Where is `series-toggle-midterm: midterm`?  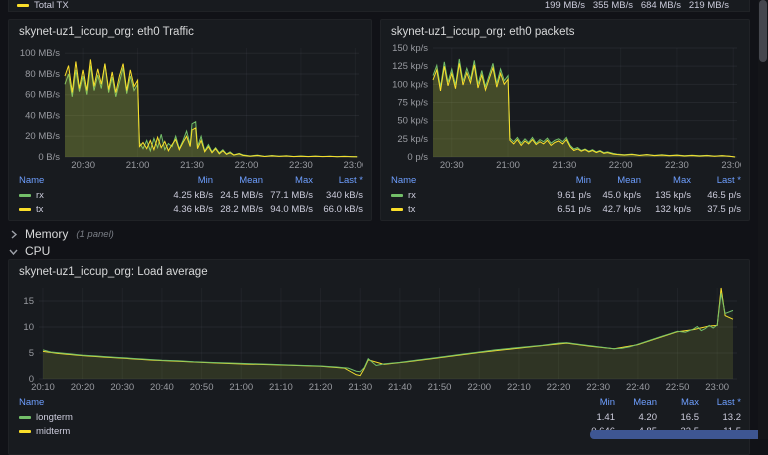 series-toggle-midterm: midterm is located at coordinates (296, 431).